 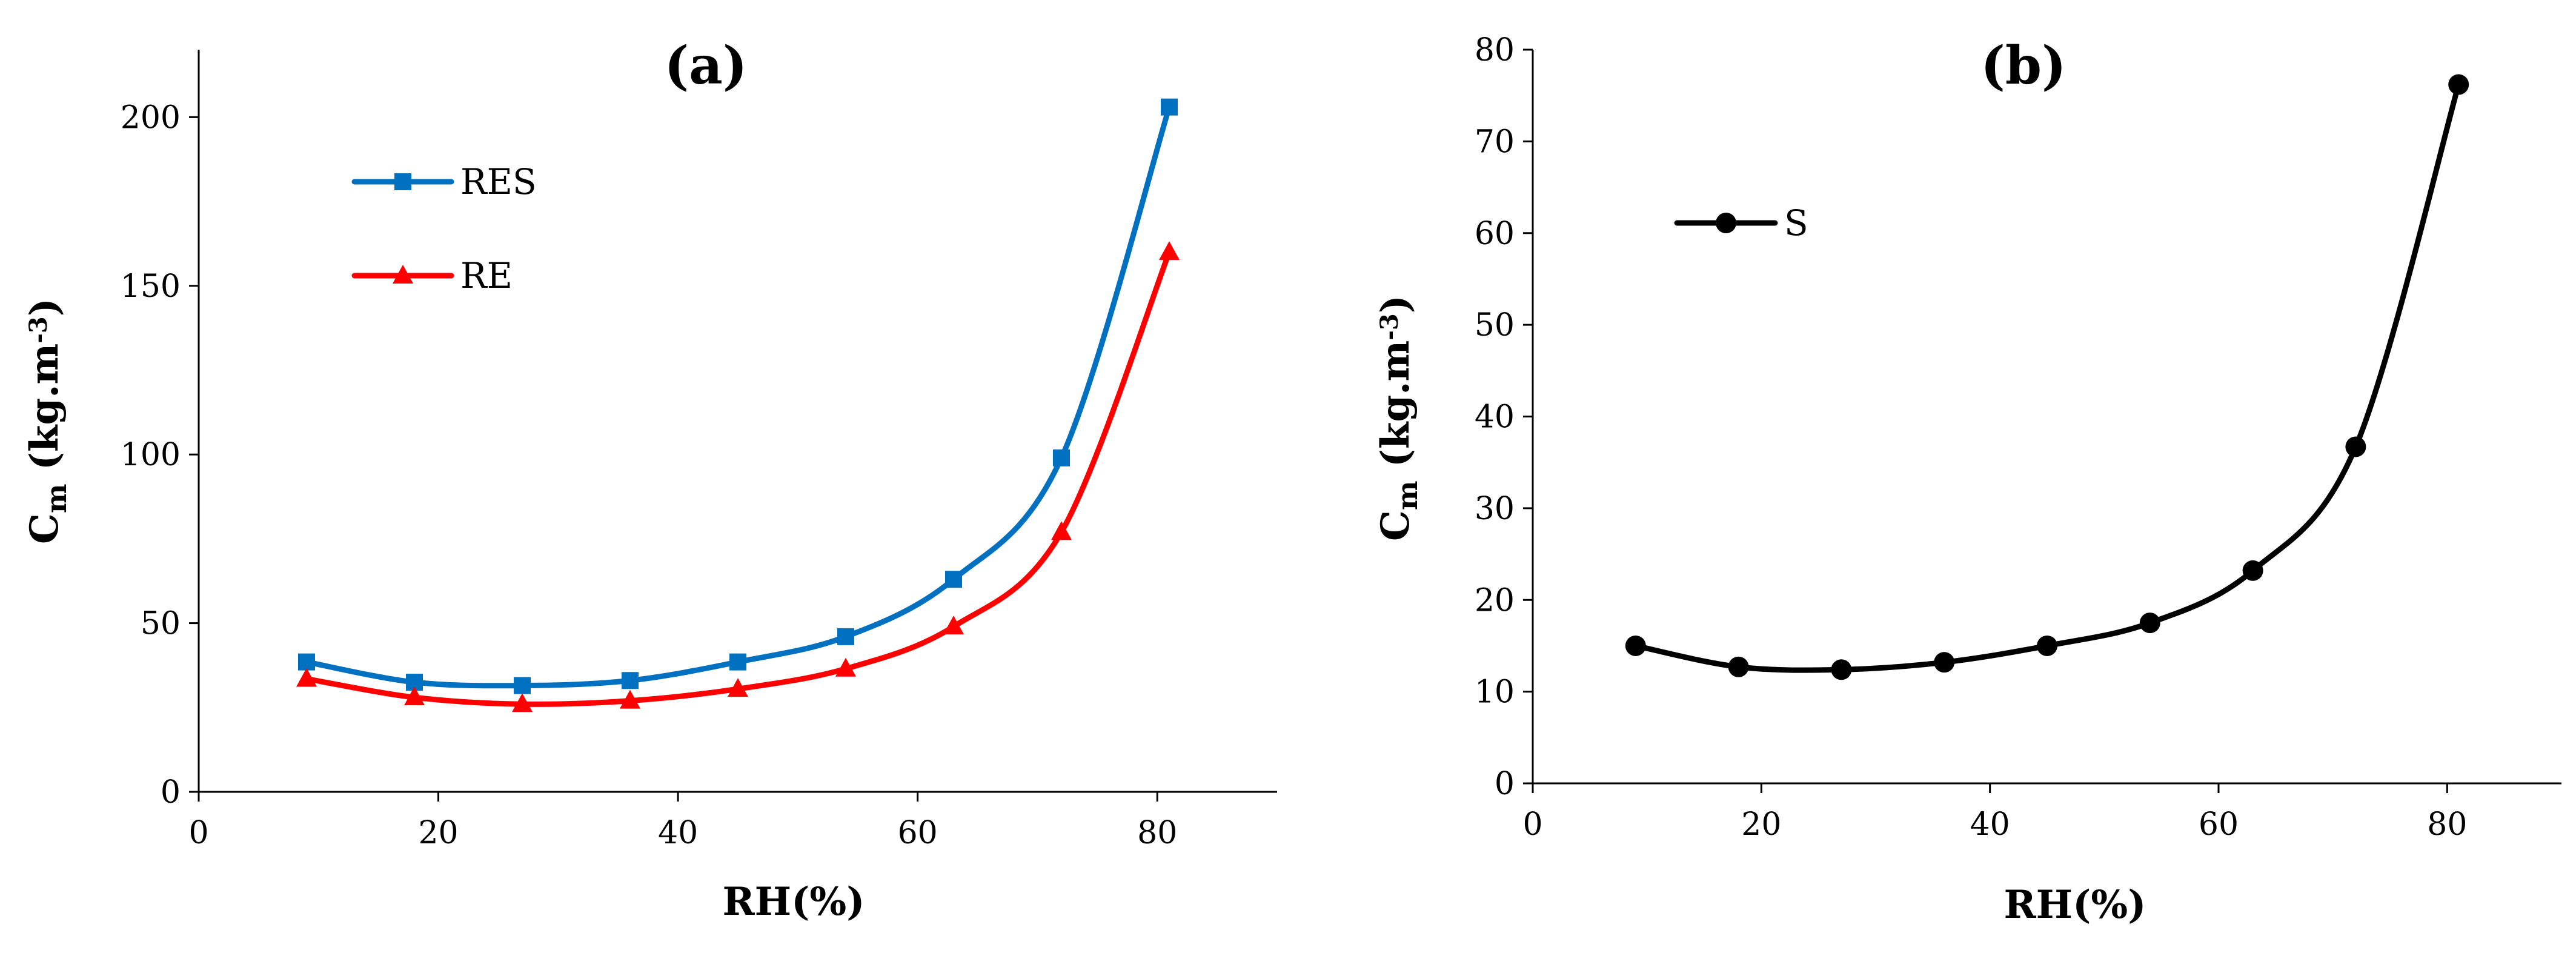 What do you see at coordinates (1495, 142) in the screenshot?
I see `y-tick-label: 70` at bounding box center [1495, 142].